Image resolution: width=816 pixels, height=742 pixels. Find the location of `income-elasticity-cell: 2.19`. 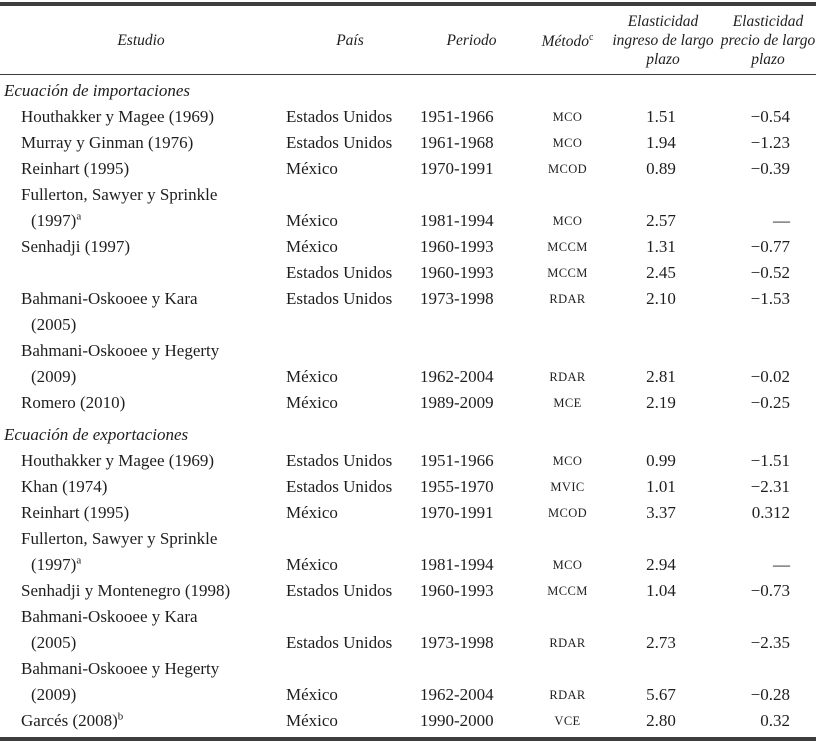

income-elasticity-cell: 2.19 is located at coordinates (661, 402).